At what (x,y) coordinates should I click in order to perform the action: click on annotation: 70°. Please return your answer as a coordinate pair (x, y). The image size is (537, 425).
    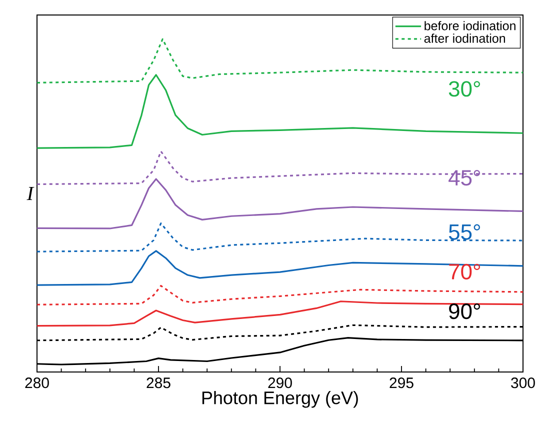
    Looking at the image, I should click on (464, 272).